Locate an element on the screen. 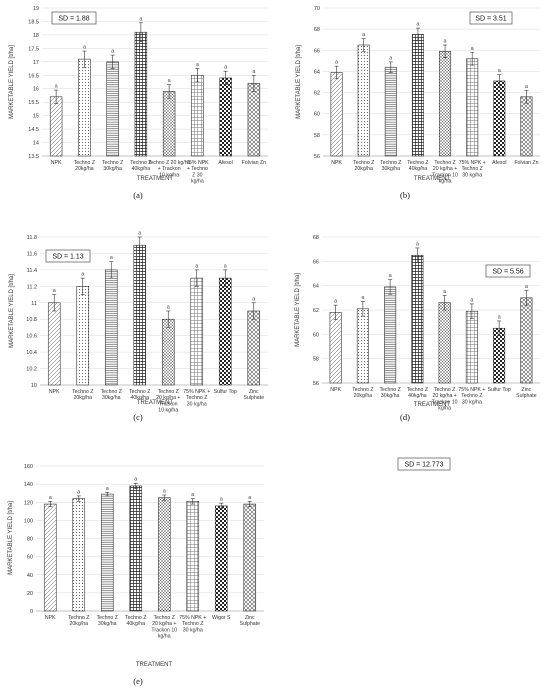 The image size is (550, 688). x-category-line: Trackon is located at coordinates (168, 404).